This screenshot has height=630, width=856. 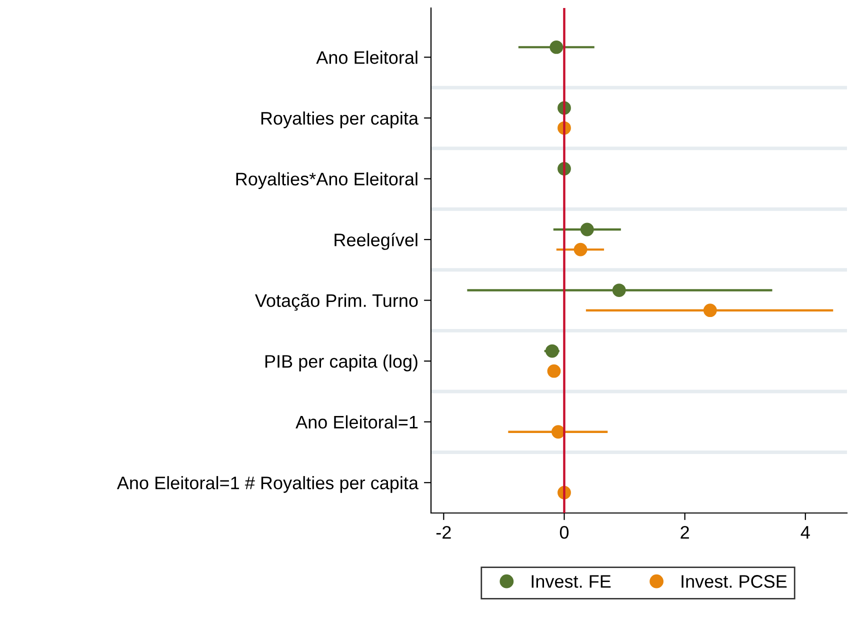 I want to click on x-tick-label: 4, so click(x=805, y=532).